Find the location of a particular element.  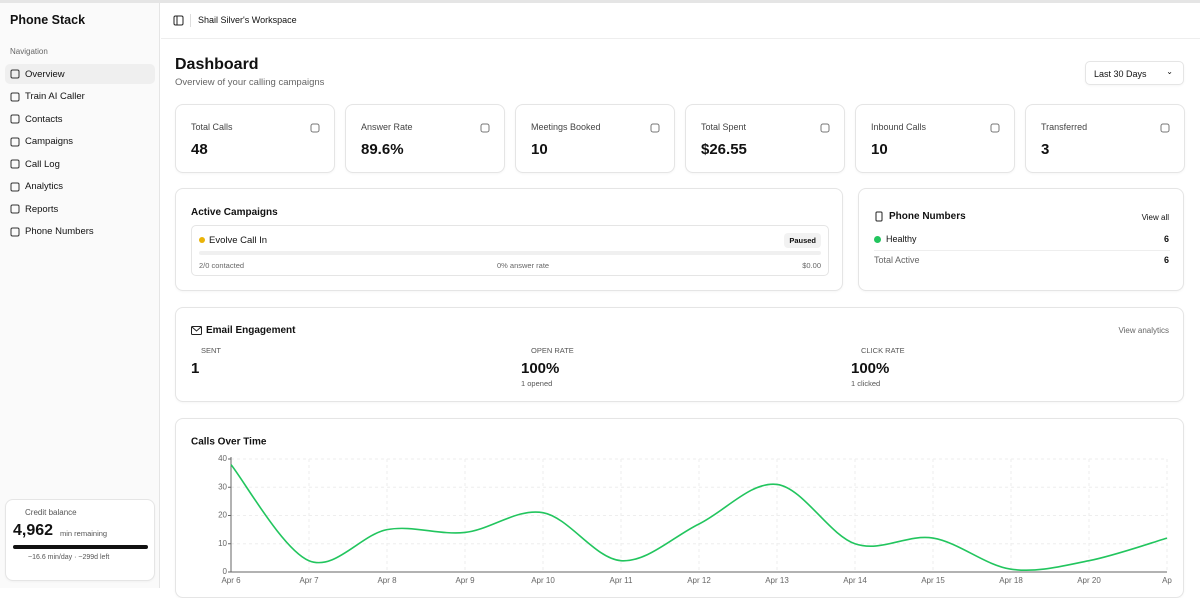

workspace: Shail Silver's Workspace is located at coordinates (247, 20).